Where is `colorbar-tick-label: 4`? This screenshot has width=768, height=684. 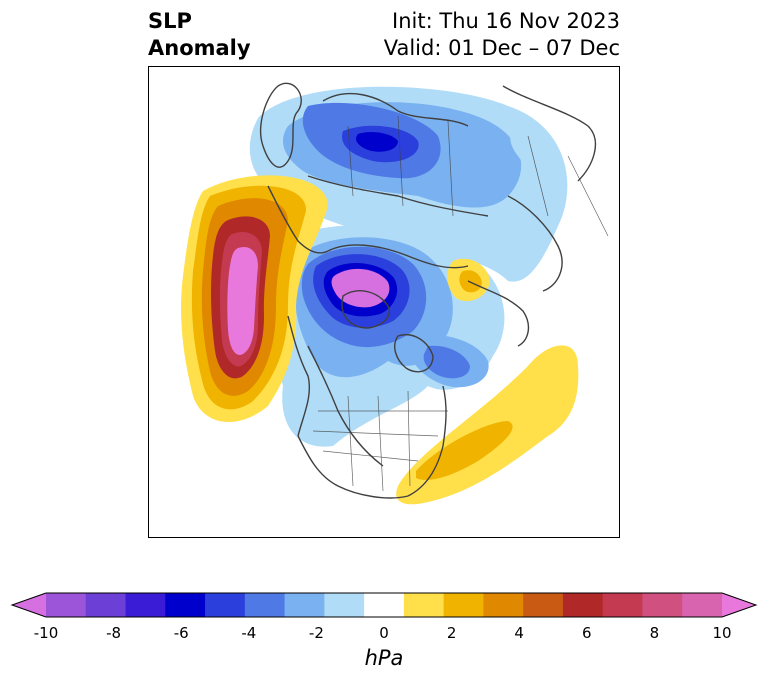
colorbar-tick-label: 4 is located at coordinates (519, 633).